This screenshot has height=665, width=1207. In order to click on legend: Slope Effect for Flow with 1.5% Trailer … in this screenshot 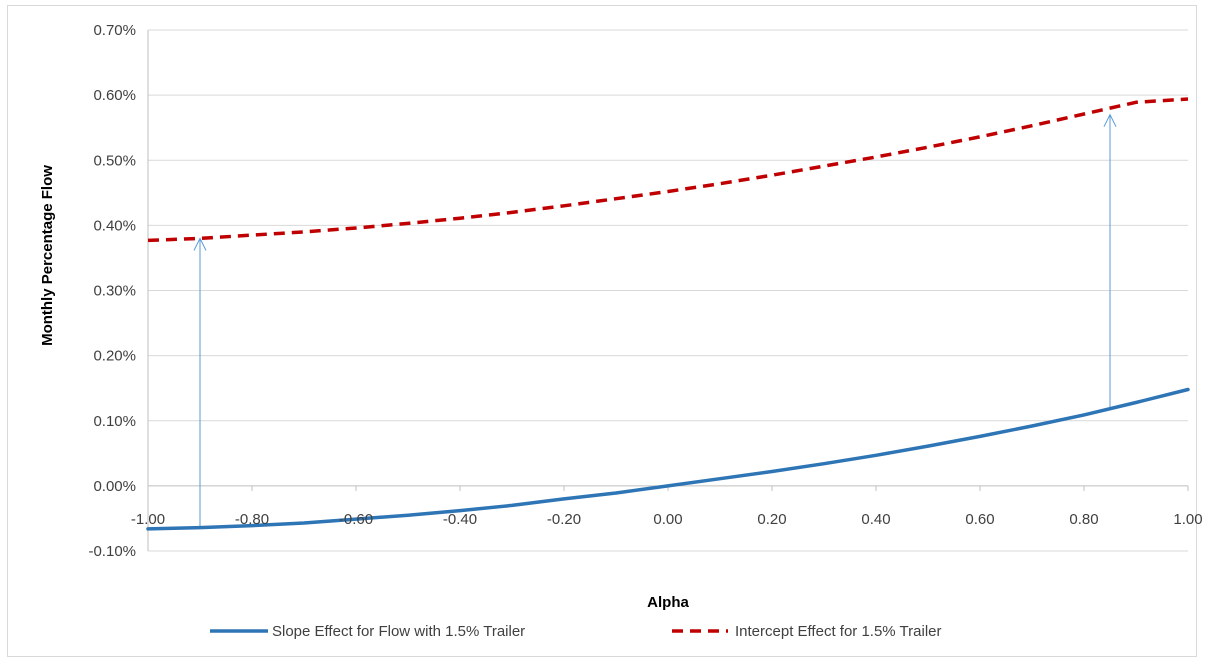, I will do `click(575, 631)`.